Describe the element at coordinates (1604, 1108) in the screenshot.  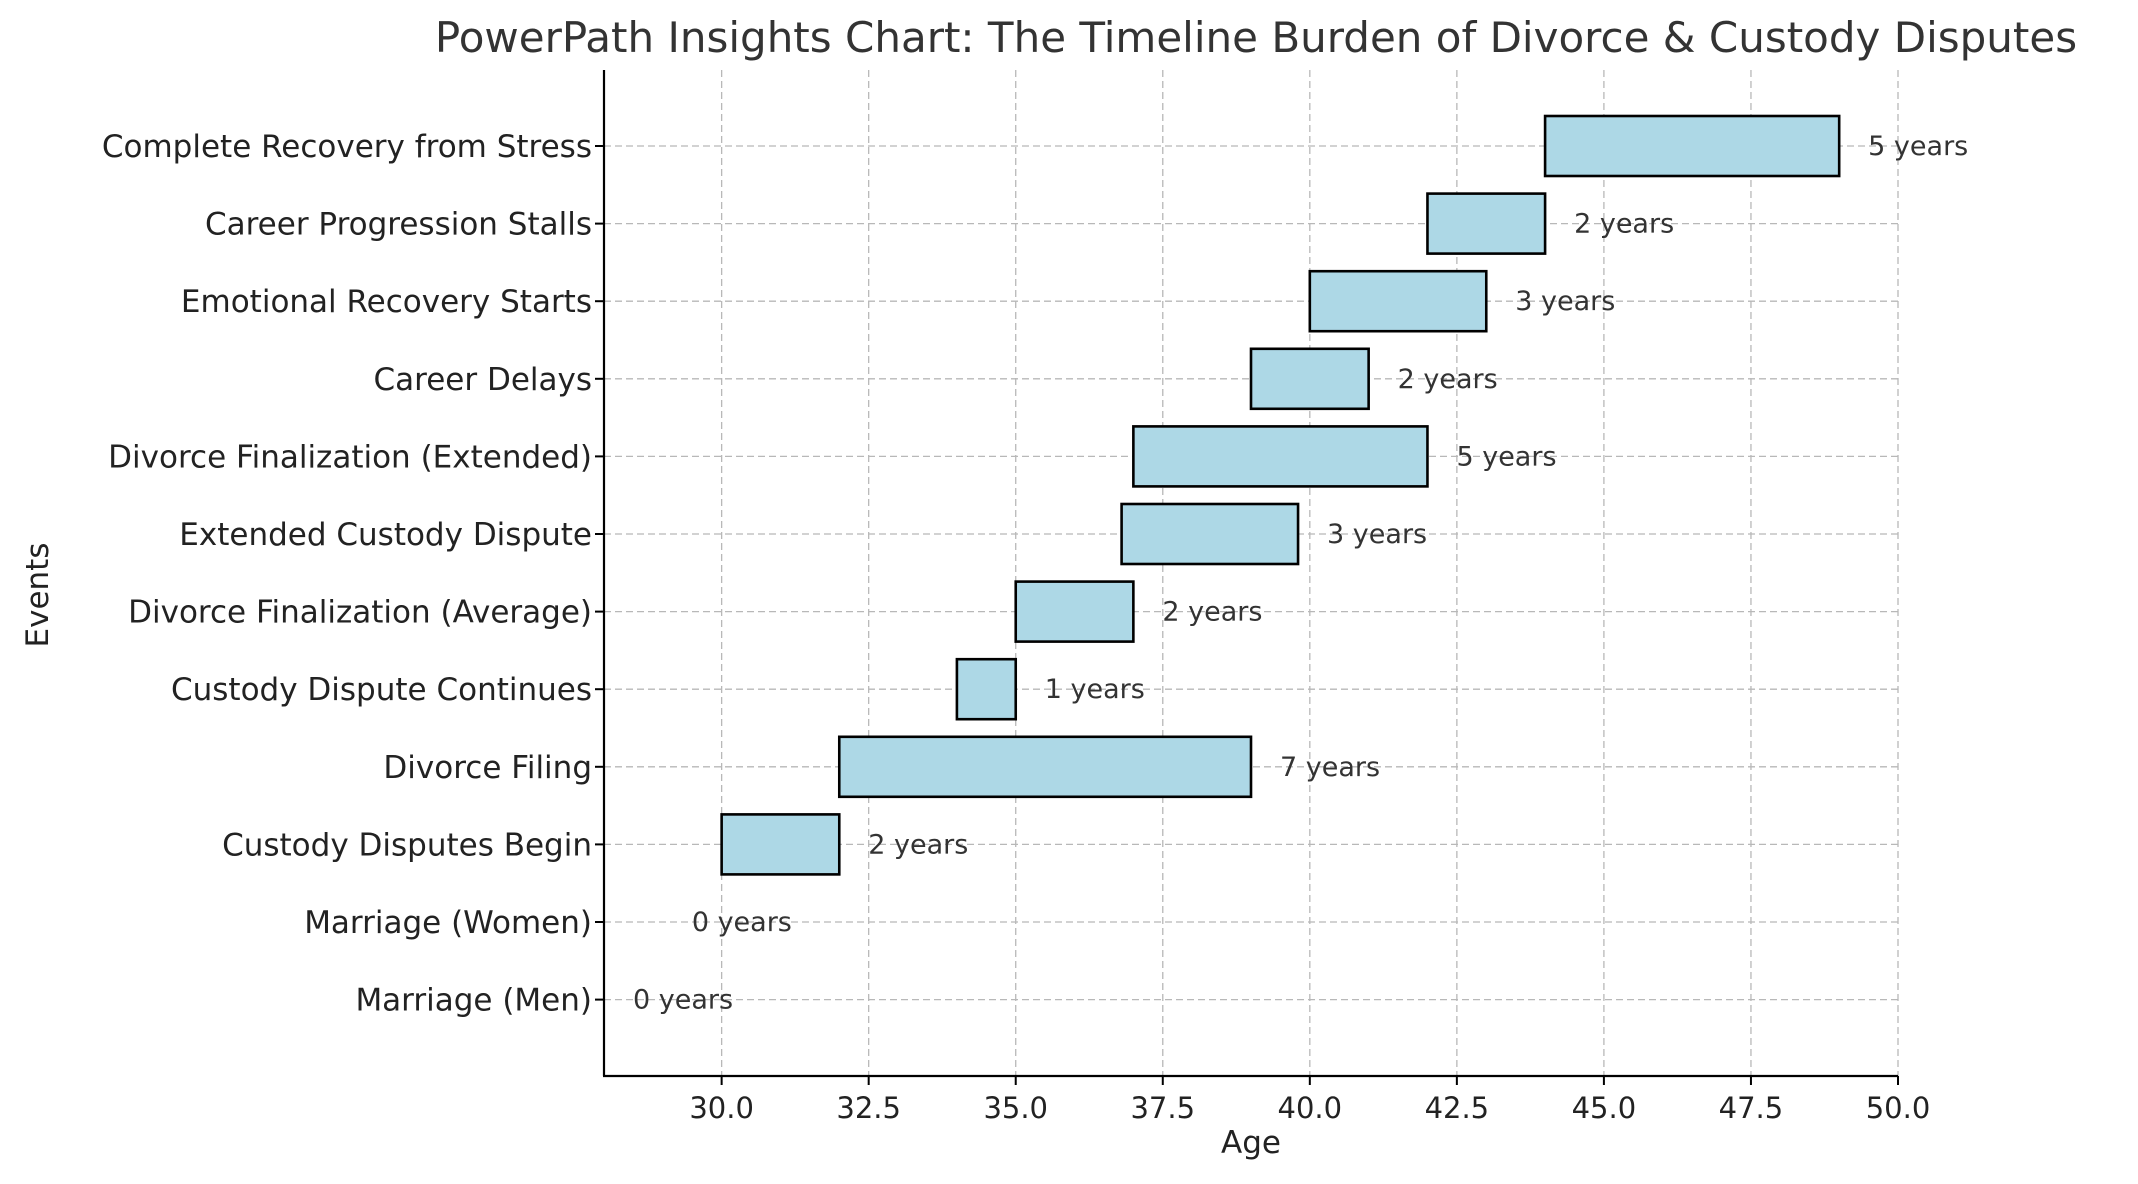
I see `x-tick-label: 45.0` at that location.